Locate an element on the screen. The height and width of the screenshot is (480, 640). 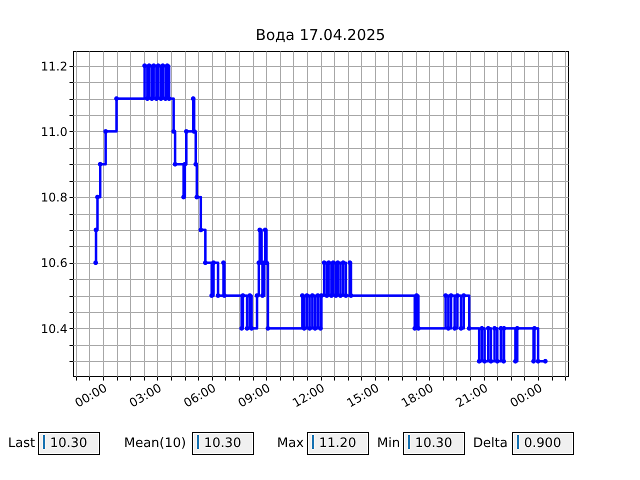
text: Mean(10) is located at coordinates (155, 443).